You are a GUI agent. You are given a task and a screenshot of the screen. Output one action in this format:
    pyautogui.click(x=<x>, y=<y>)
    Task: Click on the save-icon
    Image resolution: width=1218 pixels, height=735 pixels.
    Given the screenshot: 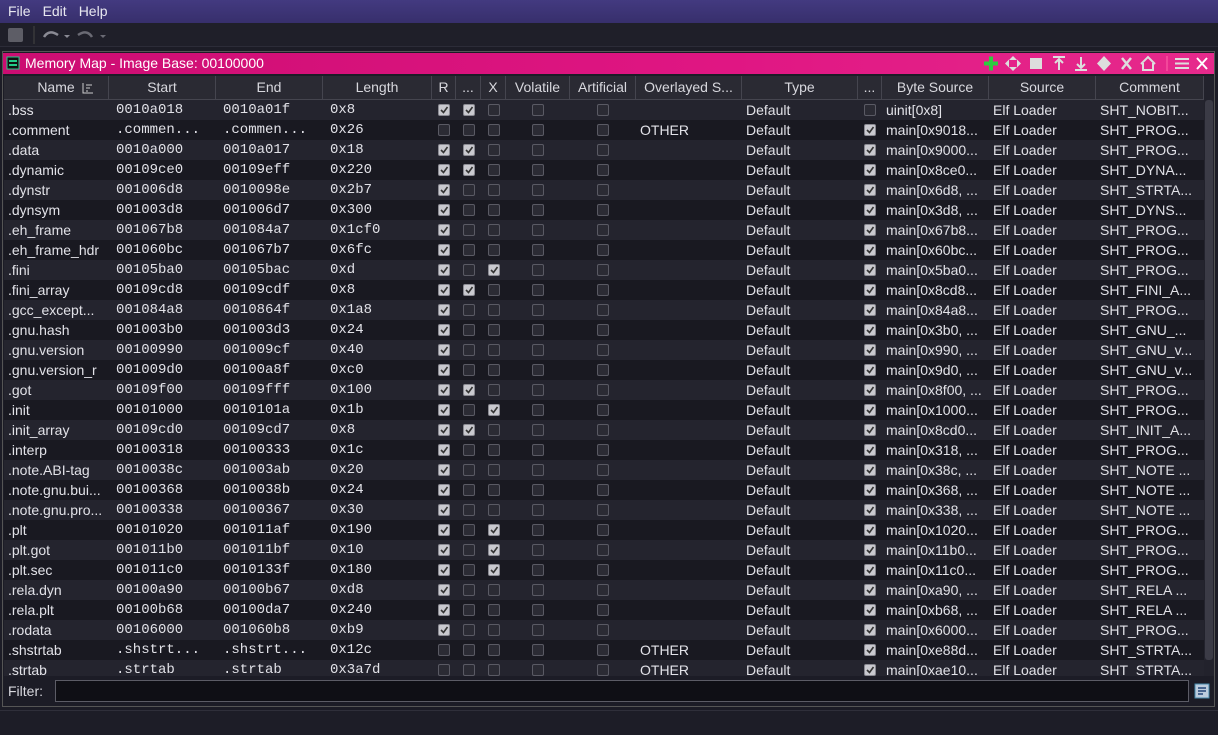 What is the action you would take?
    pyautogui.click(x=15, y=35)
    